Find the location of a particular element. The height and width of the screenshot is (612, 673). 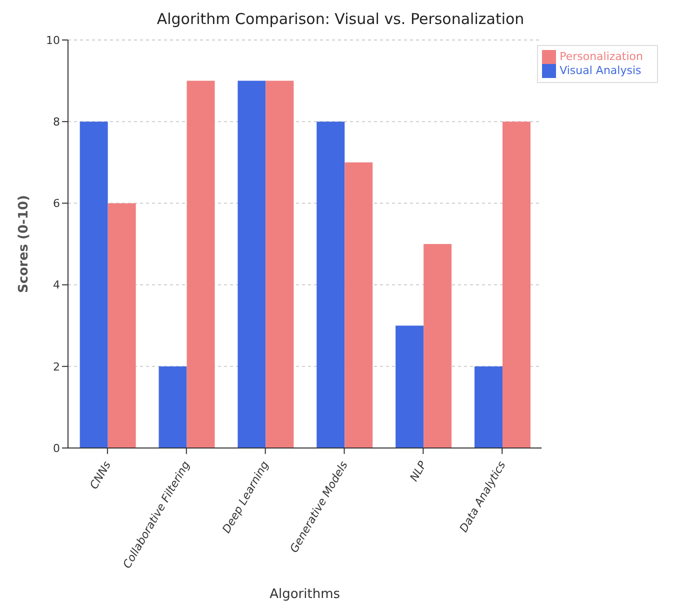

legend-label: Personalization is located at coordinates (601, 57).